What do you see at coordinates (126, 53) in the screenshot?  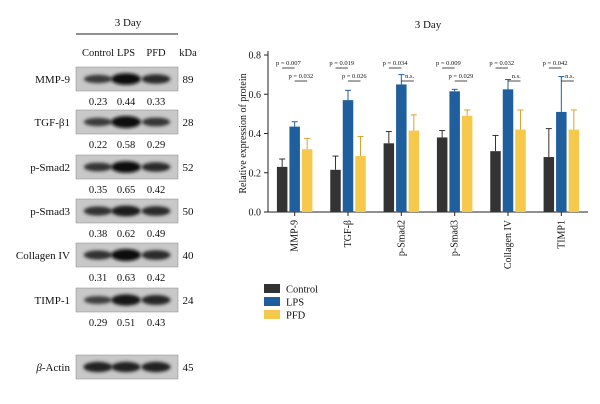 I see `blot-column-label: LPS` at bounding box center [126, 53].